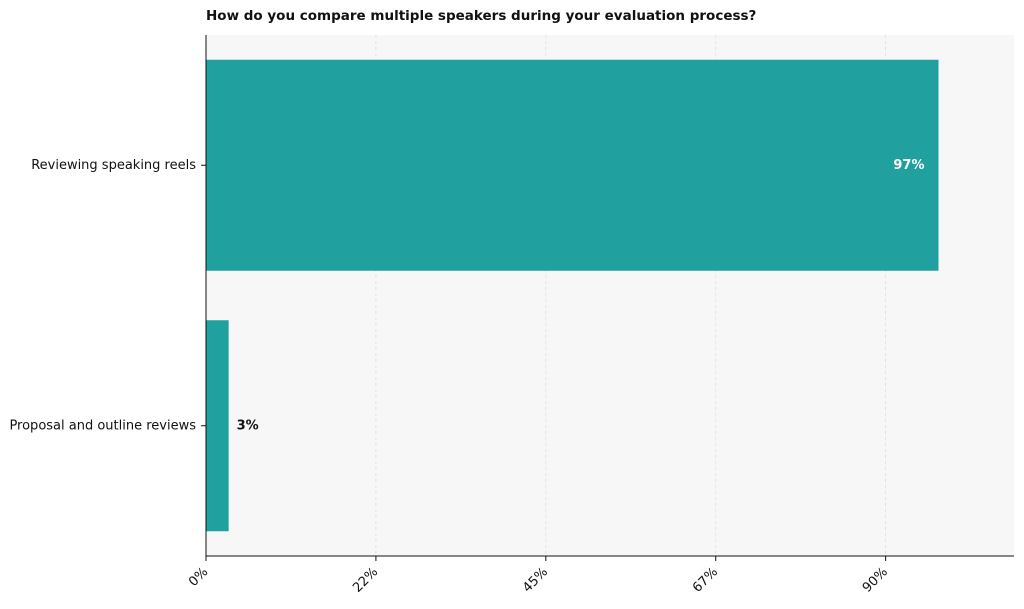 This screenshot has width=1024, height=609. What do you see at coordinates (875, 580) in the screenshot?
I see `x-tick-label: 90%` at bounding box center [875, 580].